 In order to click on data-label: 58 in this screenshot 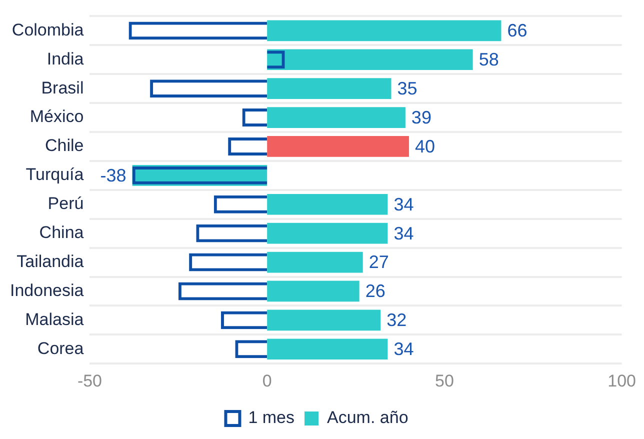, I will do `click(488, 60)`.